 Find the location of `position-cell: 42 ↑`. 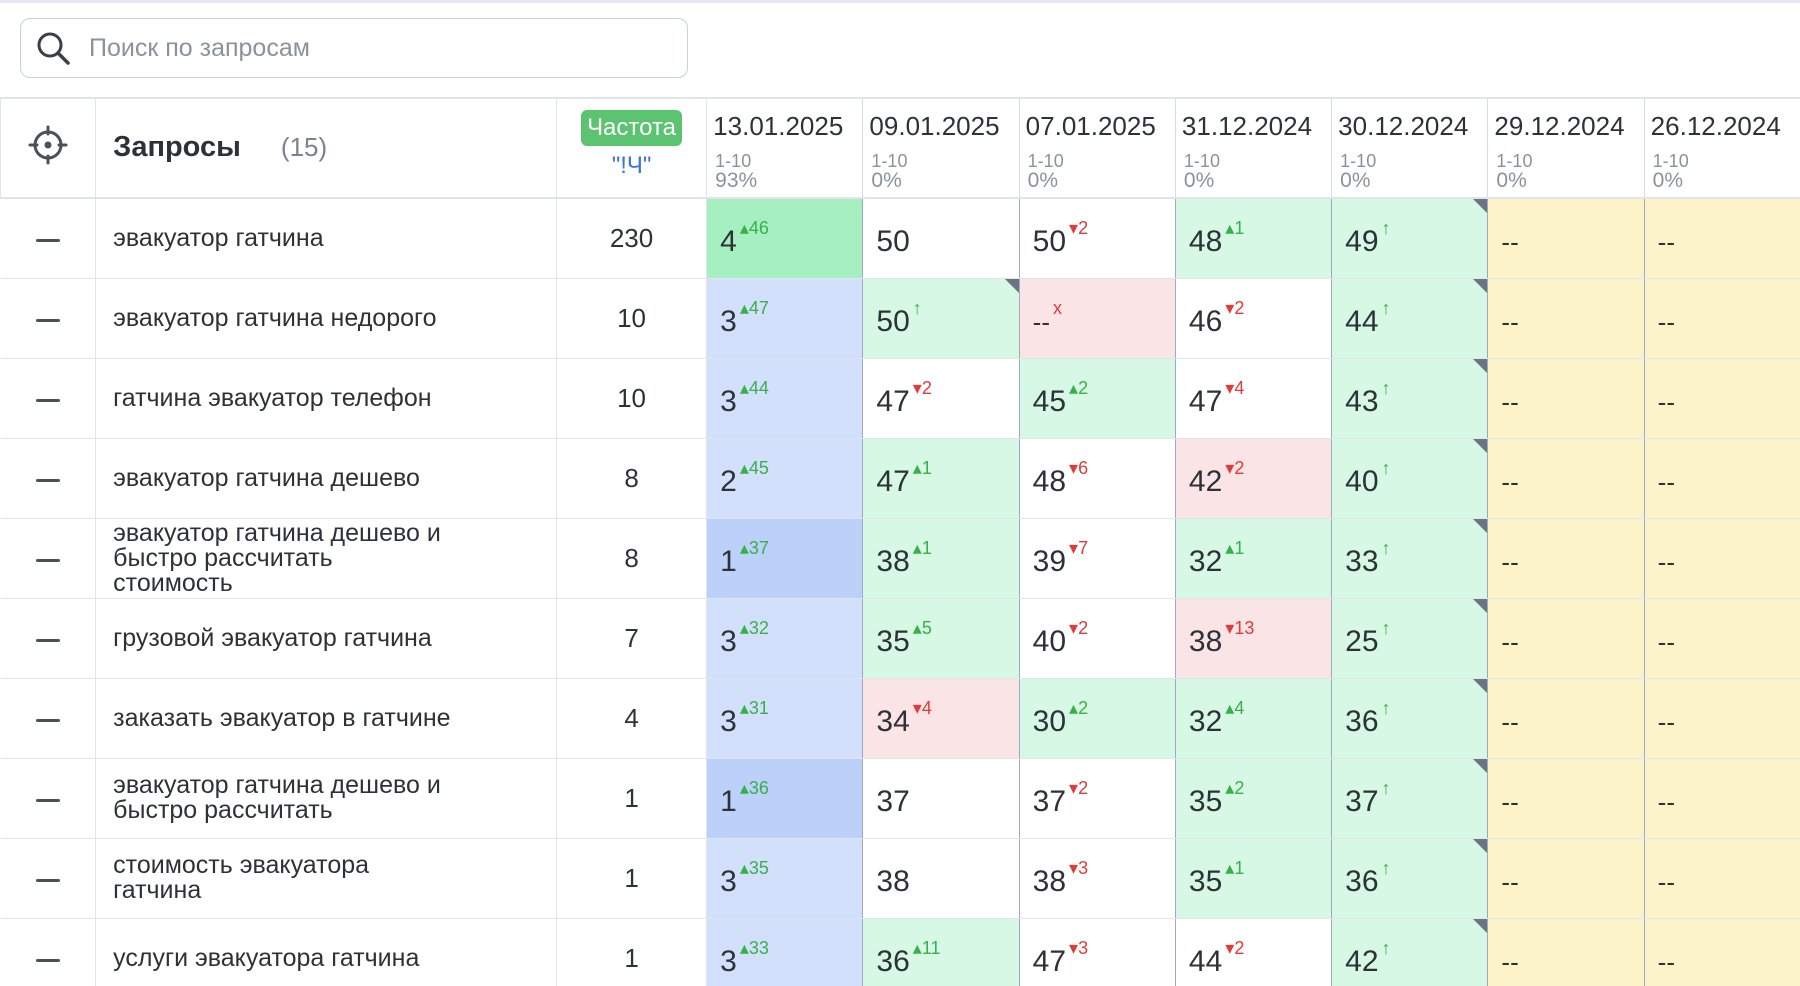

position-cell: 42 ↑ is located at coordinates (1410, 952).